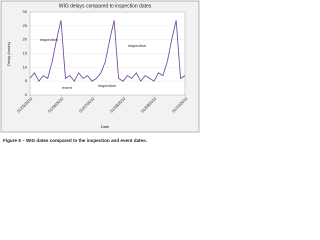 This screenshot has width=320, height=240. What do you see at coordinates (25, 39) in the screenshot?
I see `y-tick-label: 20` at bounding box center [25, 39].